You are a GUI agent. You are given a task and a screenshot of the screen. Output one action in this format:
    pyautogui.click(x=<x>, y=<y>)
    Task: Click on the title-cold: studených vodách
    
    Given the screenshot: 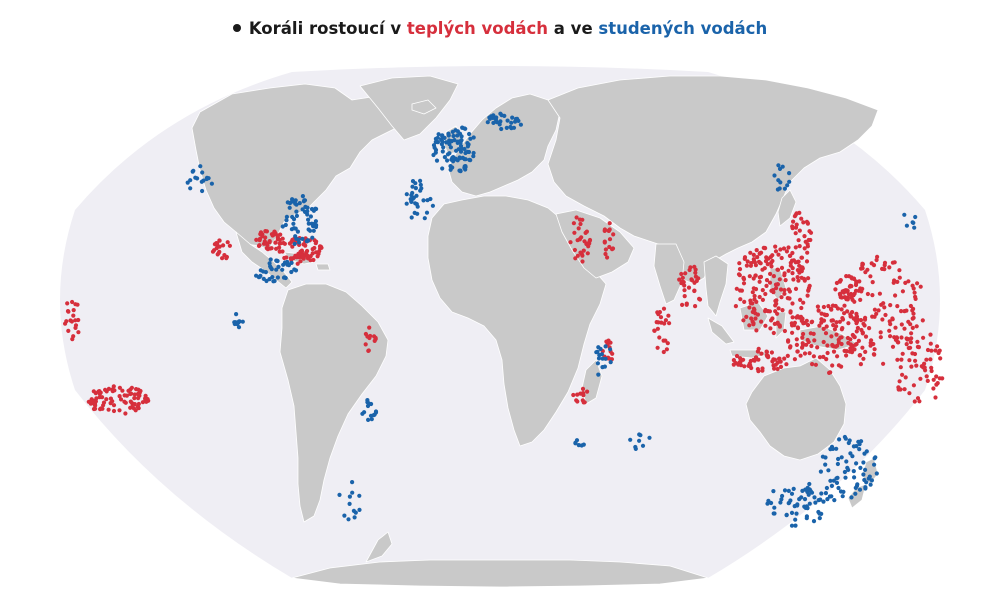 What is the action you would take?
    pyautogui.click(x=683, y=28)
    